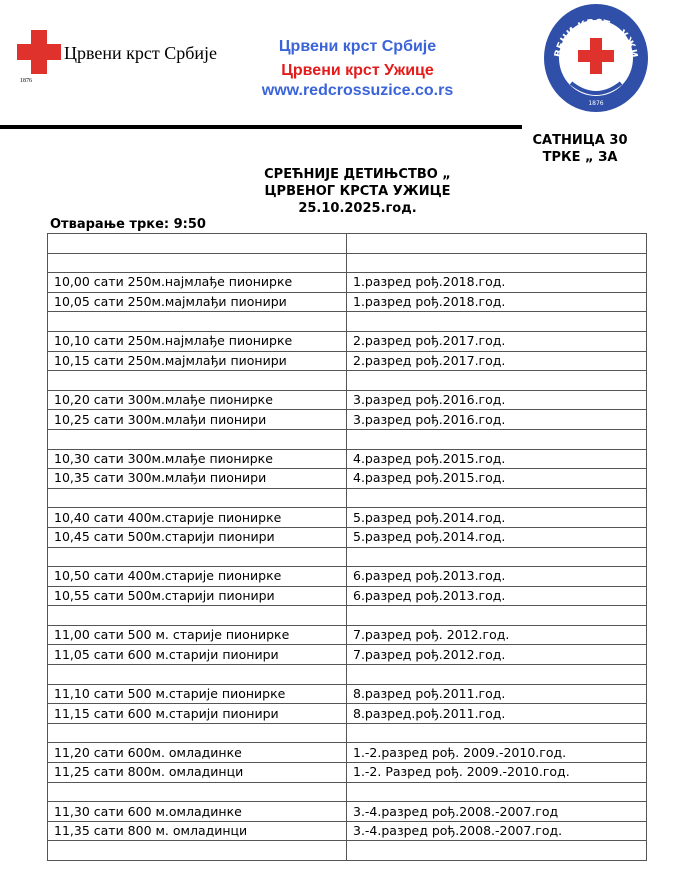  I want to click on race-time-cell: 11,15 сати 600 м.старији пионири, so click(197, 713).